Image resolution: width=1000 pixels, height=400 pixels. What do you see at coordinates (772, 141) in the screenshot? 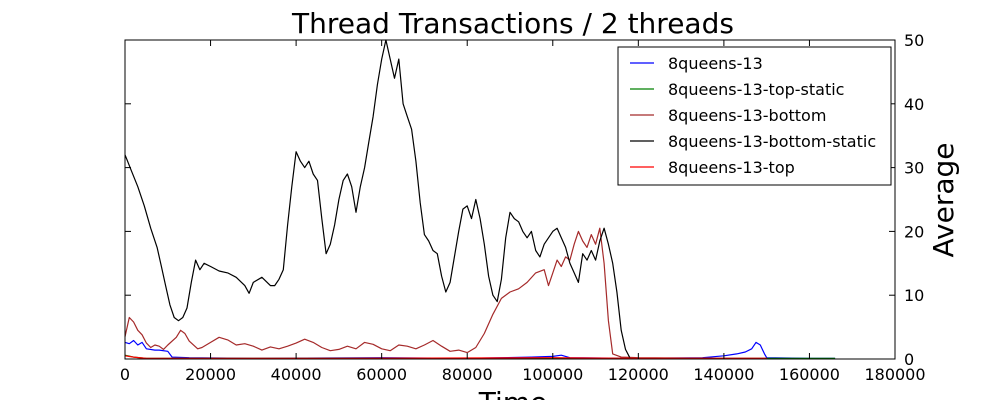
I see `legend-label-3: 8queens-13-bottom-static` at bounding box center [772, 141].